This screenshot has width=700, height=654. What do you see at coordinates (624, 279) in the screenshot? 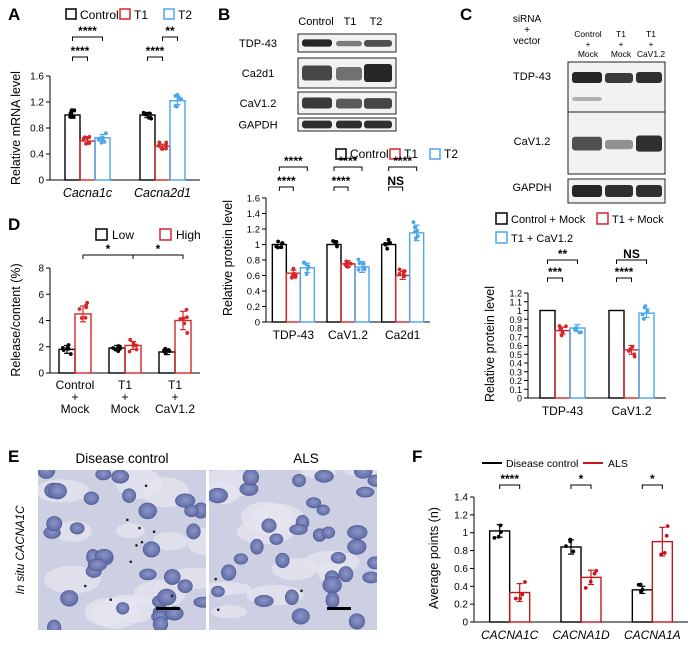
I see `C-sig-4-bracket` at bounding box center [624, 279].